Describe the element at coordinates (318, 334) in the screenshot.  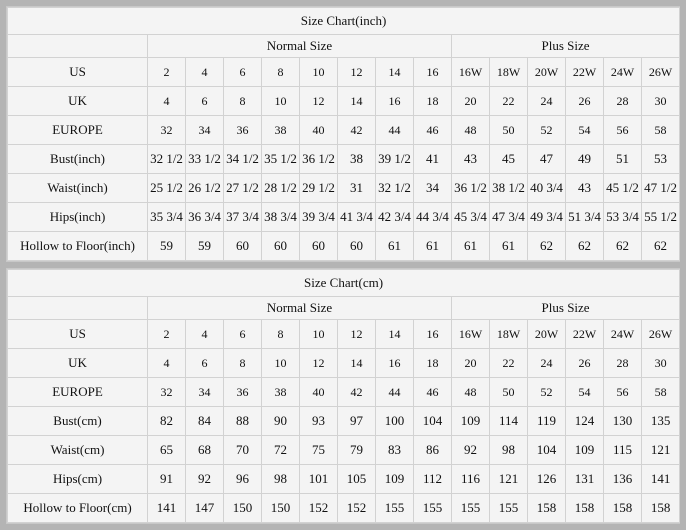
I see `data-cell: 10` at that location.